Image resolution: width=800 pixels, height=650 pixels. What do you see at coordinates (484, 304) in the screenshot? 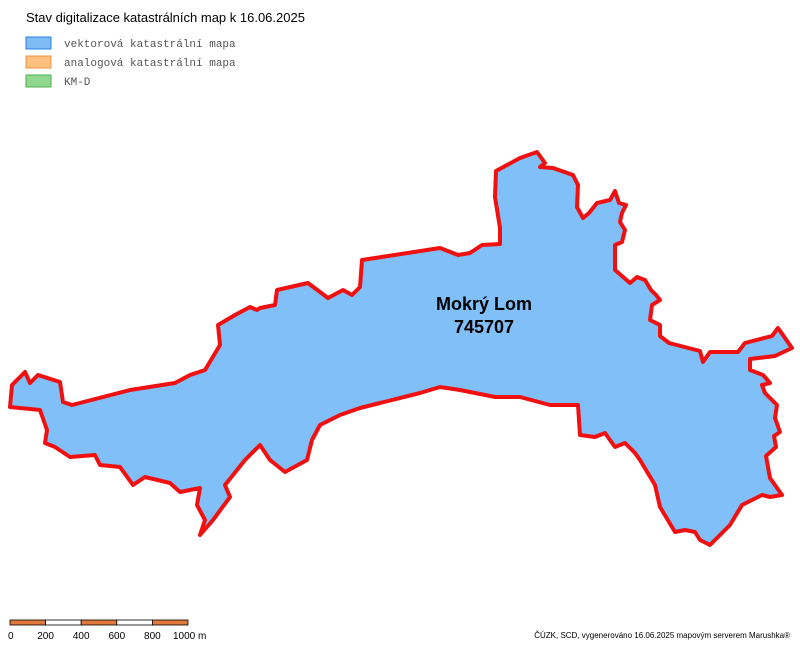
I see `area-name: Mokrý Lom` at bounding box center [484, 304].